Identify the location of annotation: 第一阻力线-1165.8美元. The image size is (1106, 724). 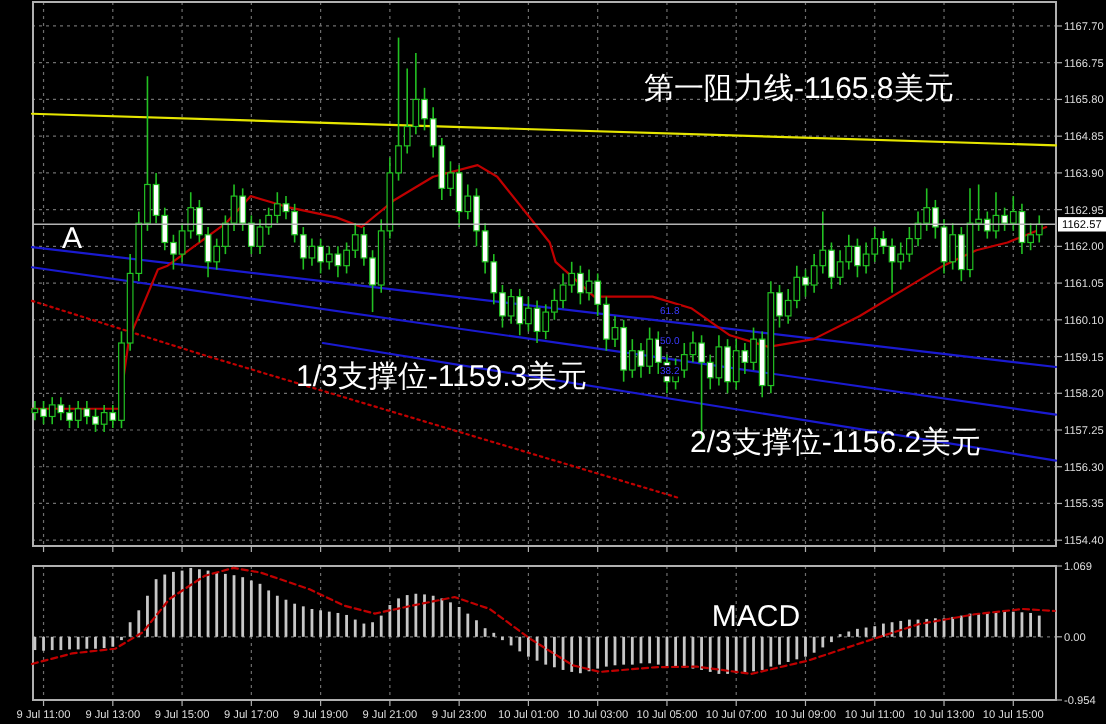
(799, 89).